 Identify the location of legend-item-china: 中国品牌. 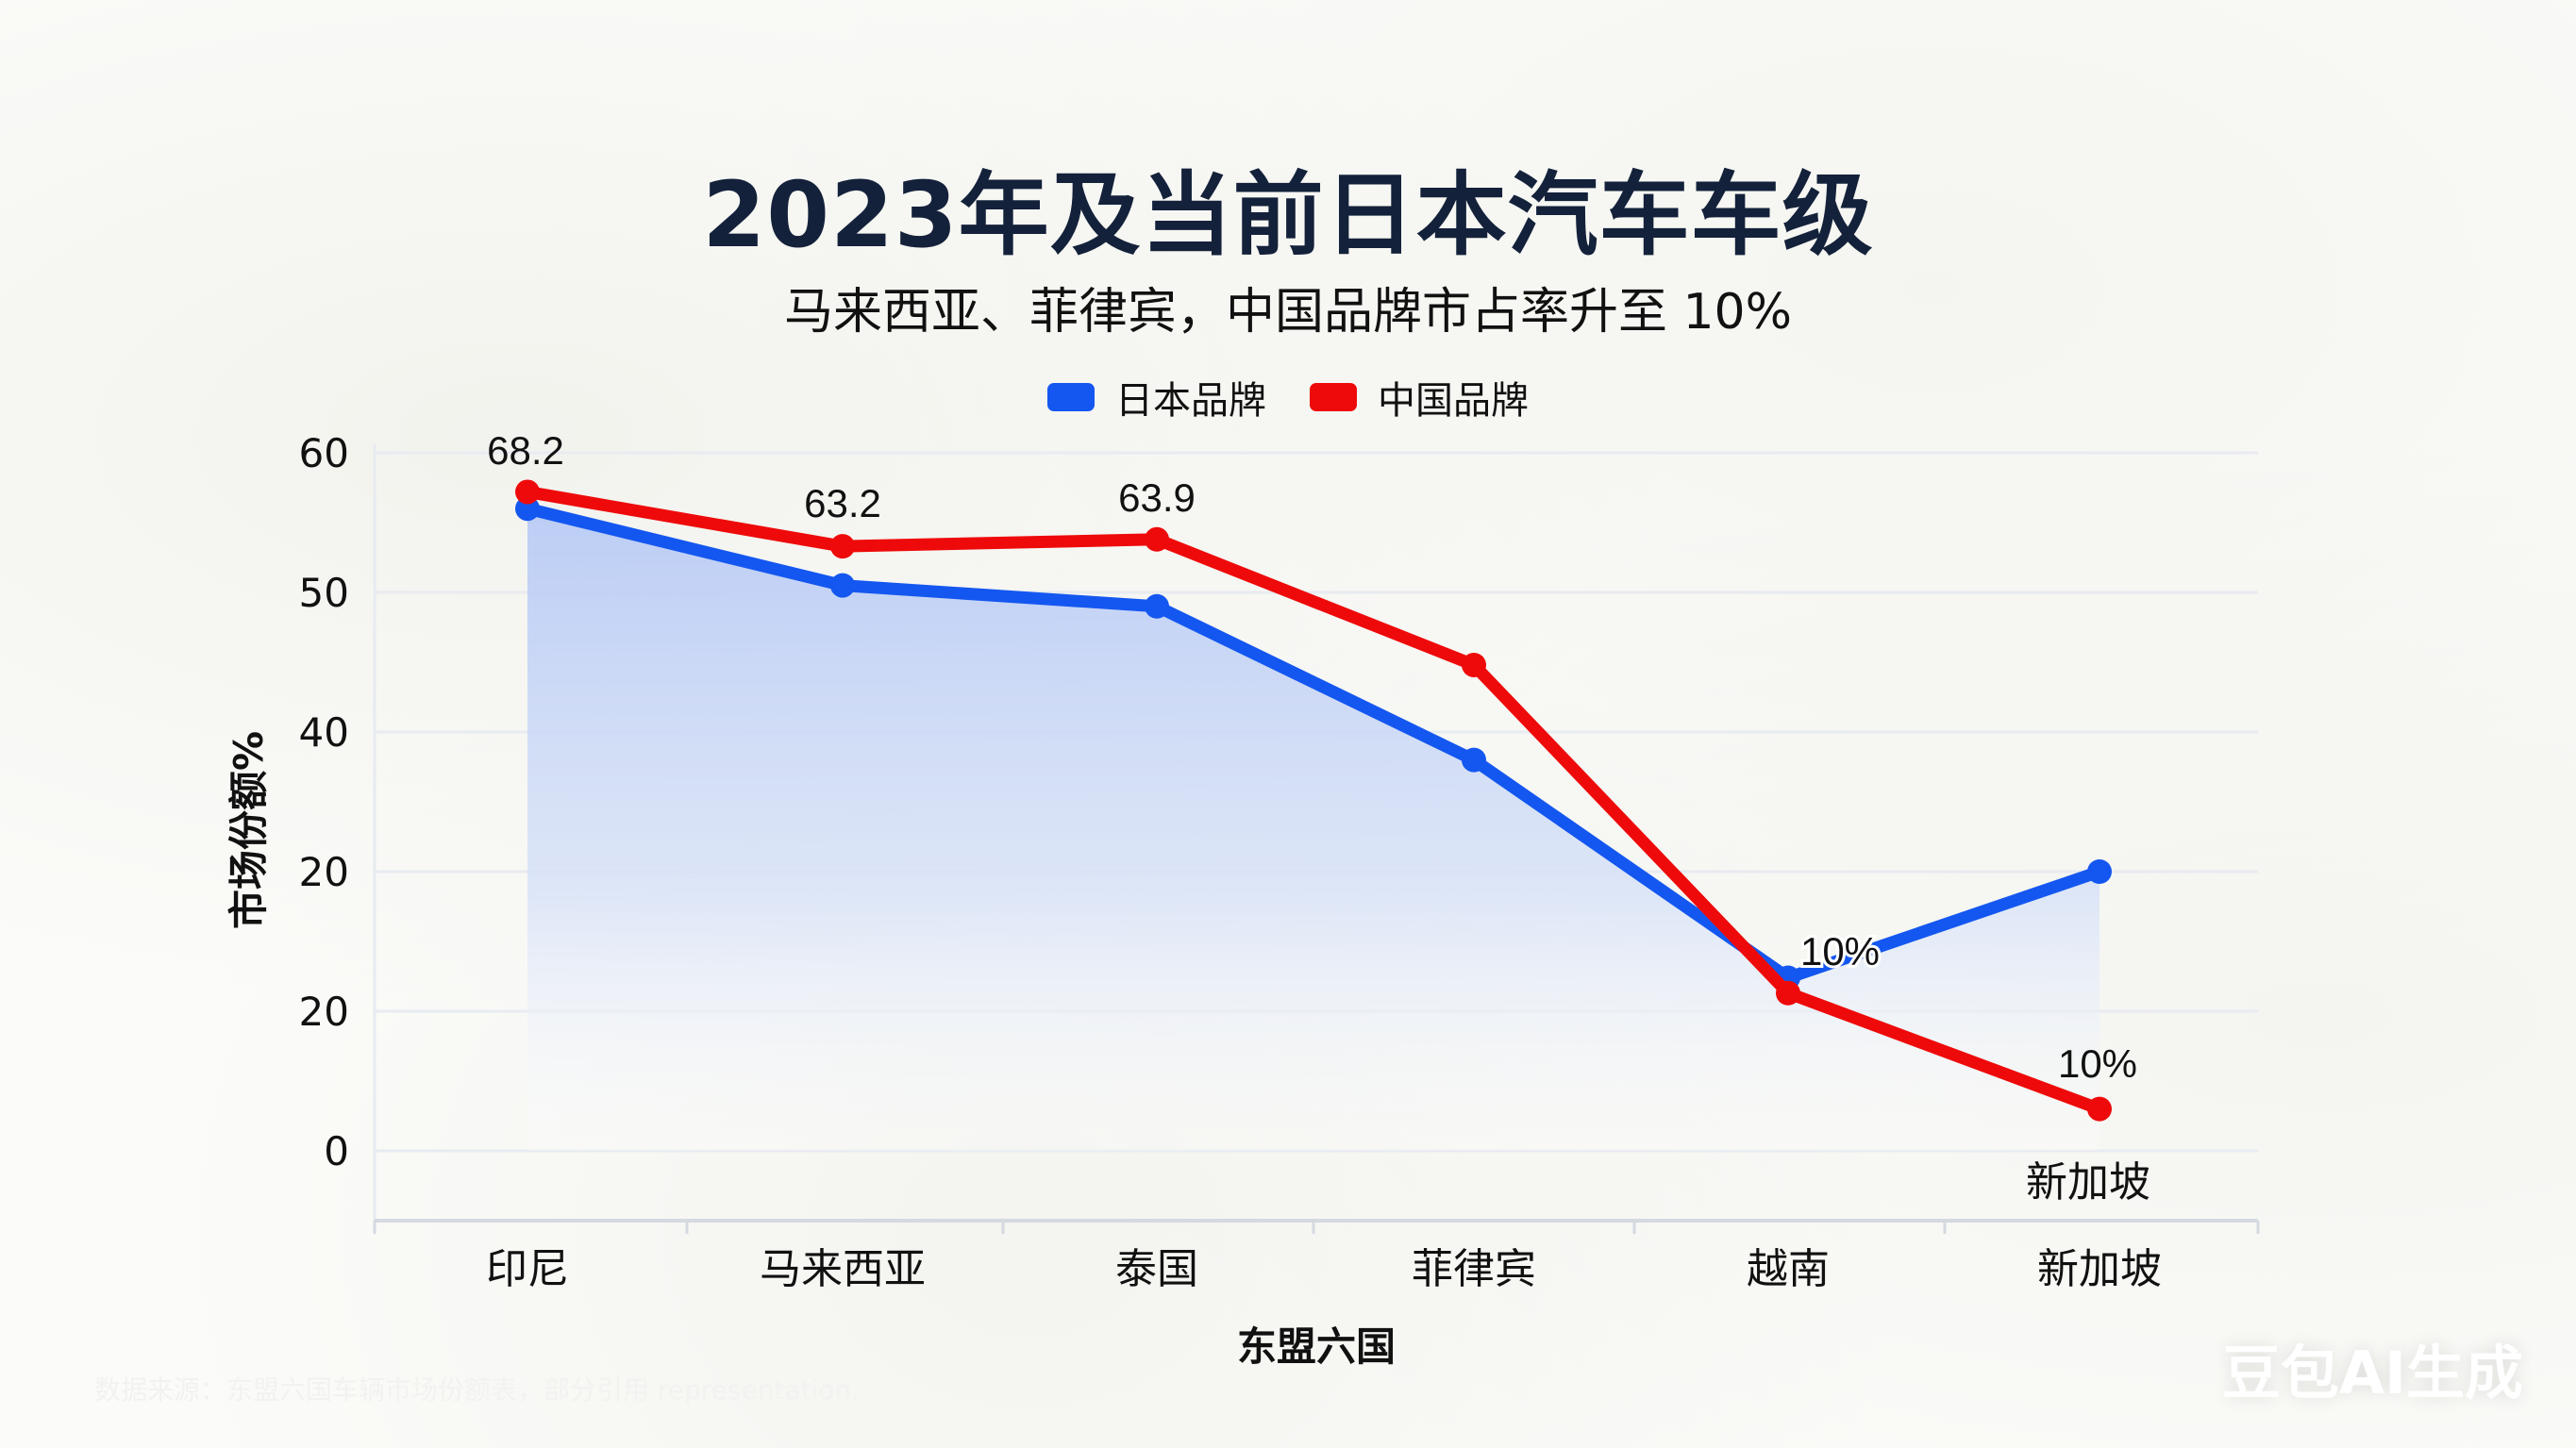
(1419, 397).